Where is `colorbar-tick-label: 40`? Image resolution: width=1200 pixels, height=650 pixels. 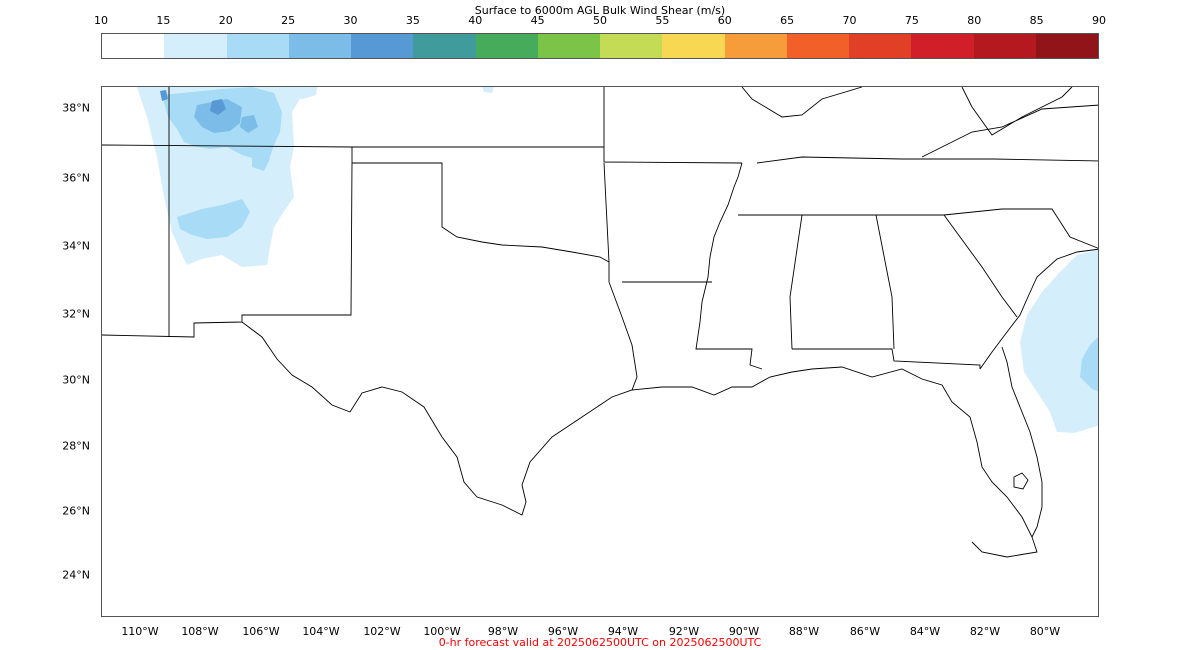 colorbar-tick-label: 40 is located at coordinates (475, 20).